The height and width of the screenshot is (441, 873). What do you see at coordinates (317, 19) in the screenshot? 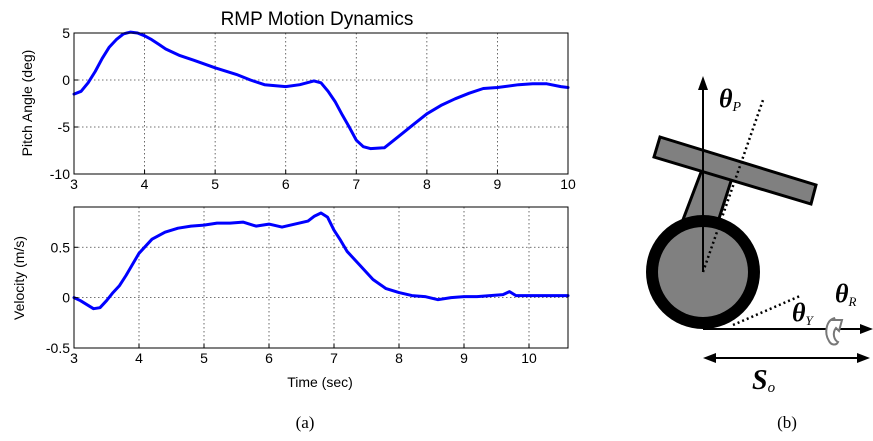
I see `chart-title: RMP Motion Dynamics` at bounding box center [317, 19].